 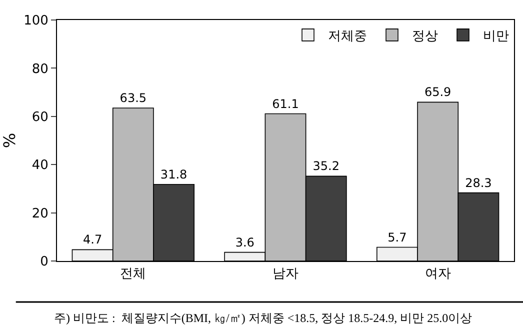 I want to click on x-tick-label: 전체, so click(x=133, y=274).